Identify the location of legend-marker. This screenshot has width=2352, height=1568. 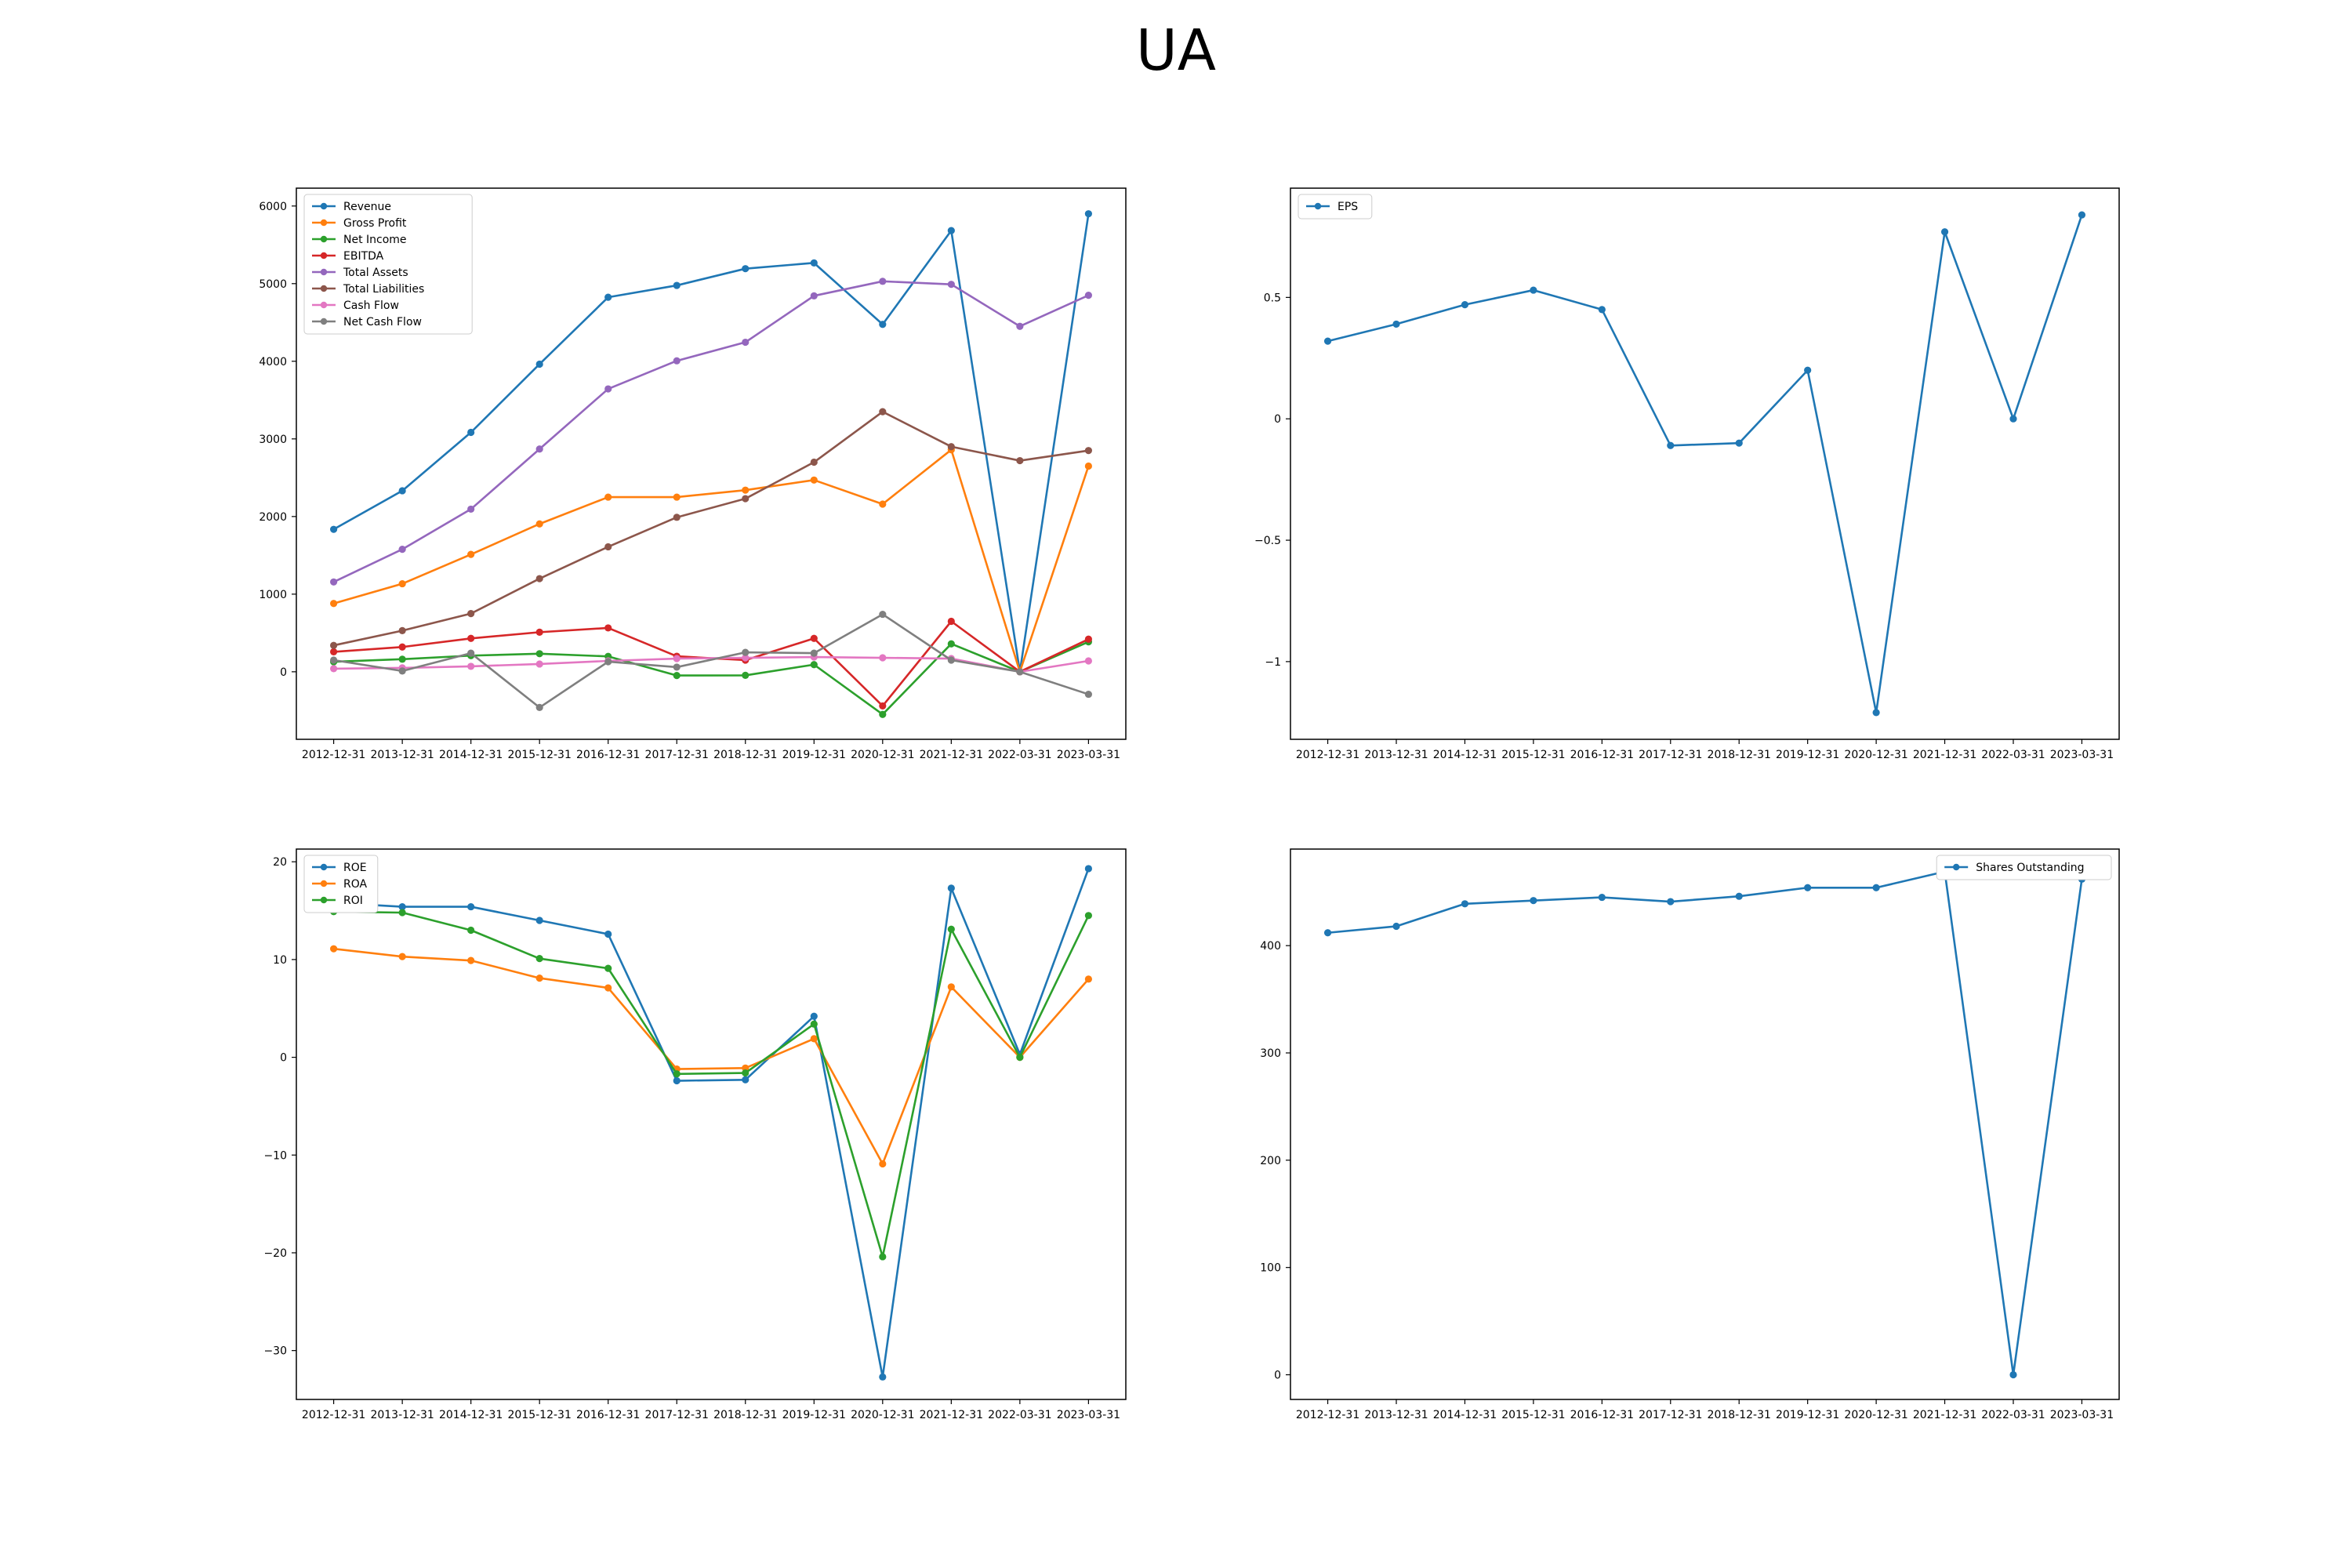
(324, 321).